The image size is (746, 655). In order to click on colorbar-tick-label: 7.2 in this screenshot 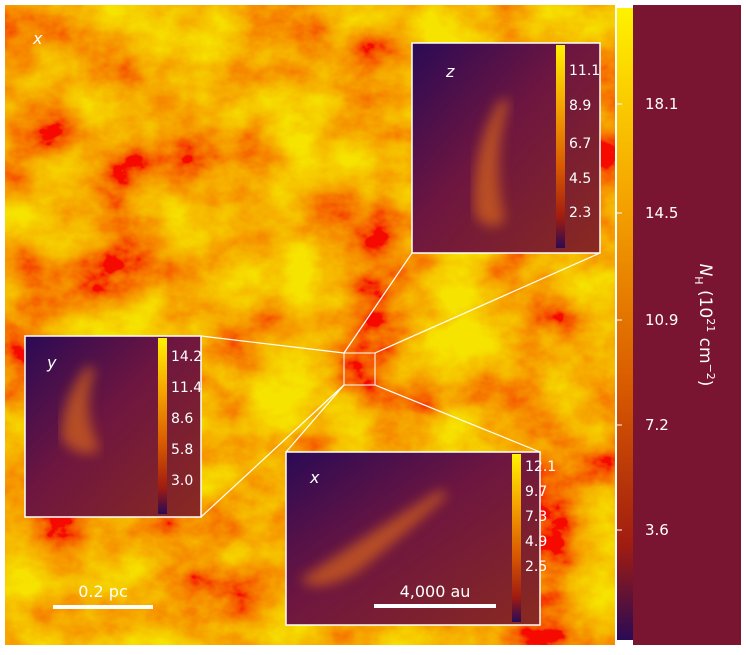, I will do `click(657, 425)`.